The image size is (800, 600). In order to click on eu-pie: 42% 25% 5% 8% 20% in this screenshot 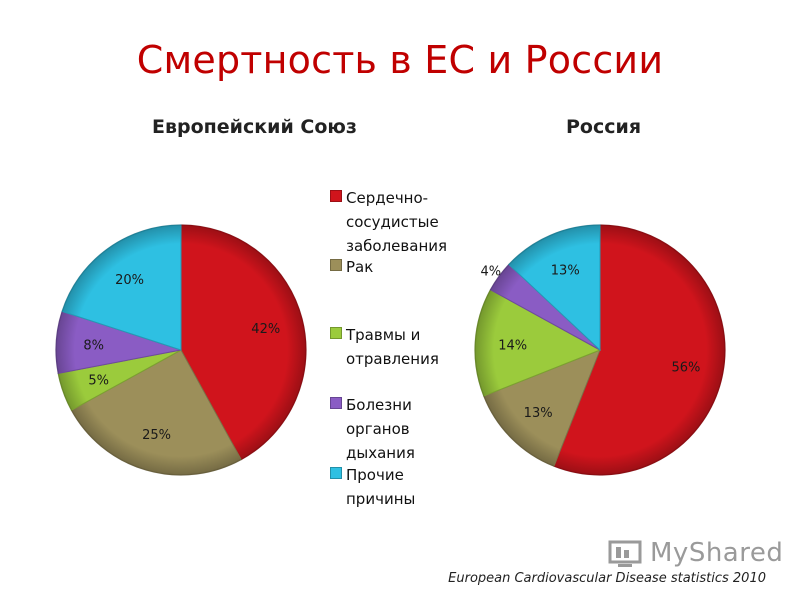, I will do `click(181, 350)`.